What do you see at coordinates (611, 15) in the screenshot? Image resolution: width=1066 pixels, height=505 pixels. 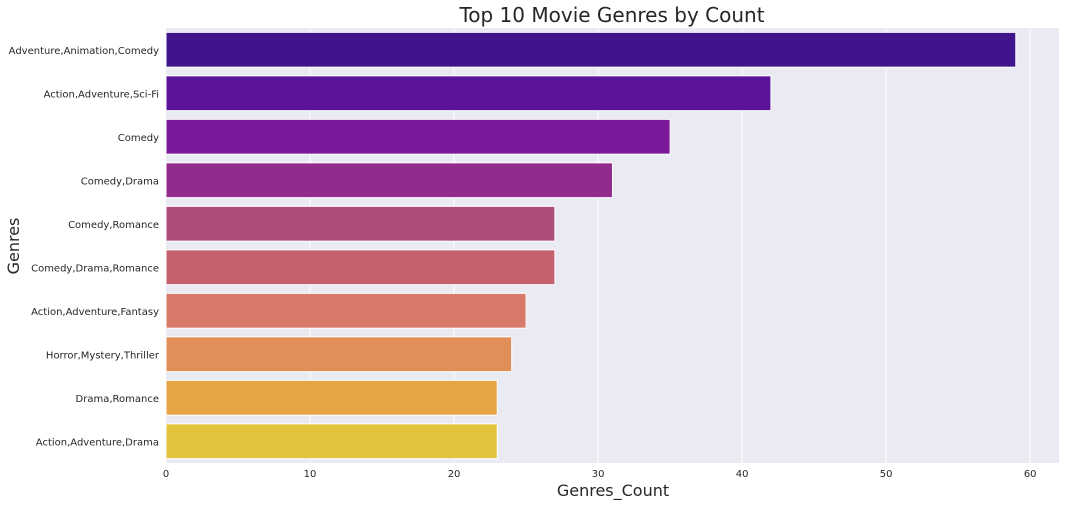 I see `chart-title: Top 10 Movie Genres by Count` at bounding box center [611, 15].